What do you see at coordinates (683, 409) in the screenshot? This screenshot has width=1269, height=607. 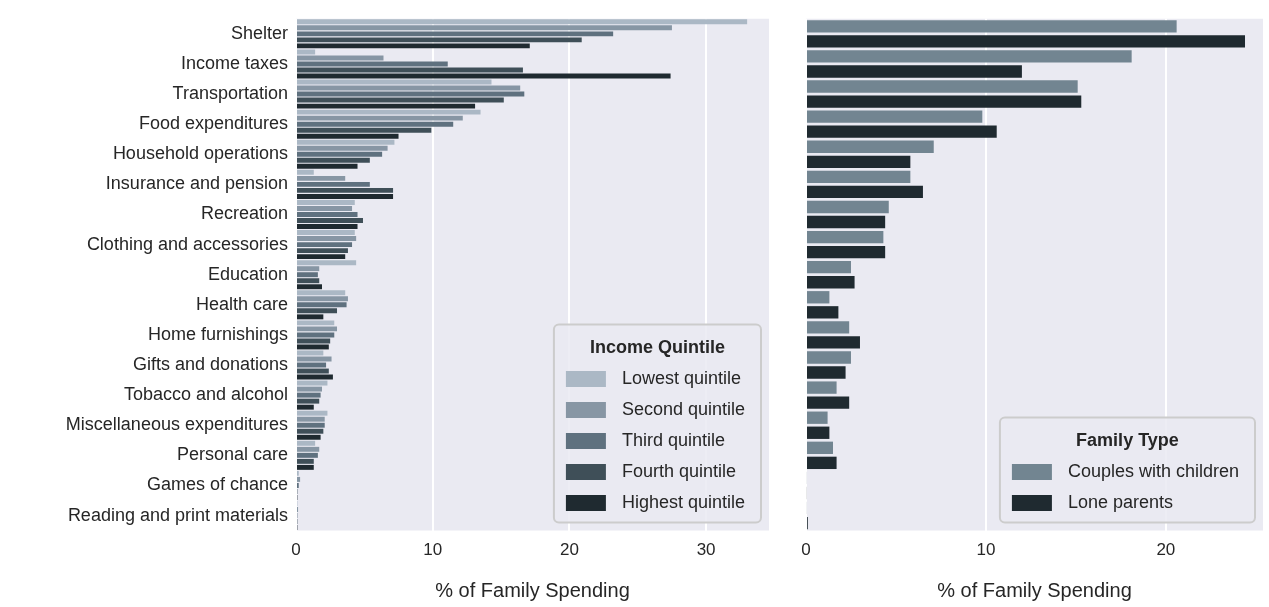 I see `legend-label: Second quintile` at bounding box center [683, 409].